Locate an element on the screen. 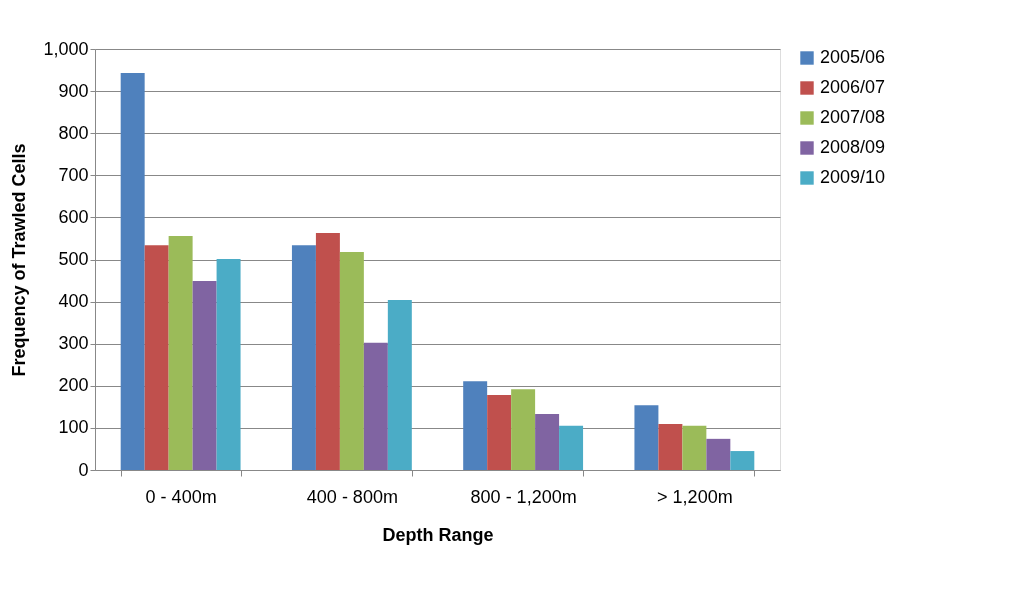 The width and height of the screenshot is (1035, 599). y-tick-label: 0 is located at coordinates (83, 469).